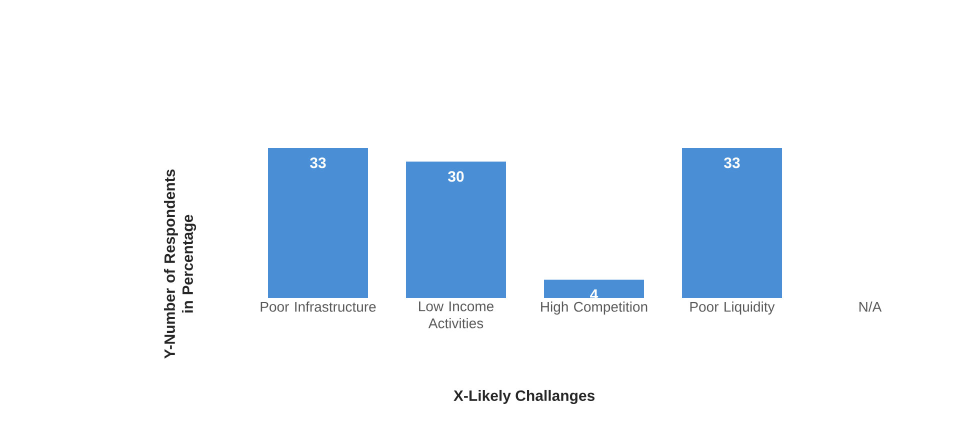 This screenshot has width=956, height=444. I want to click on y-axis-title: Y-Number of Respondents in Percentage, so click(180, 264).